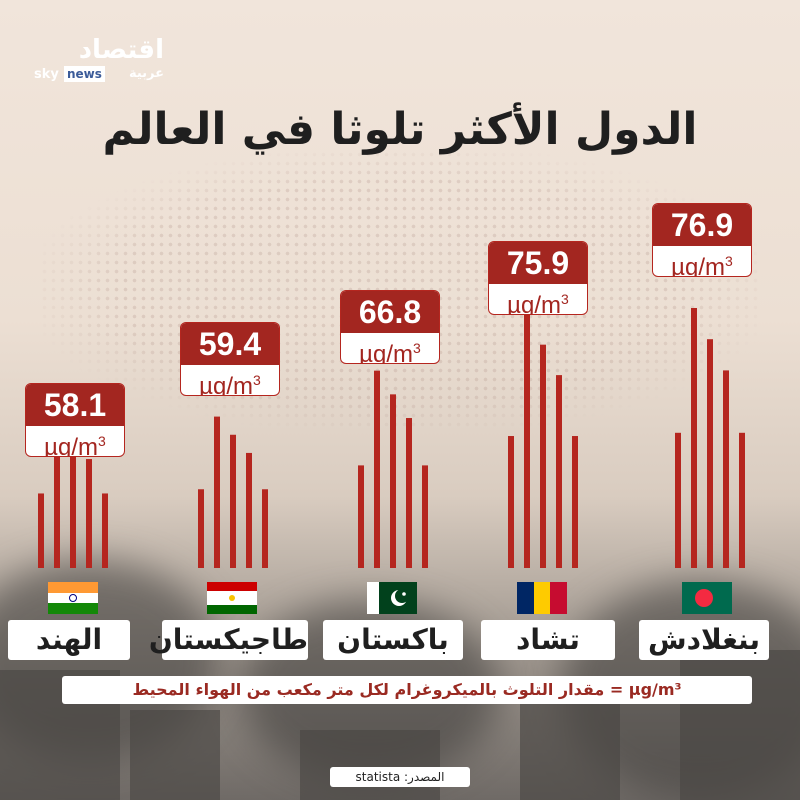 The width and height of the screenshot is (800, 800). Describe the element at coordinates (390, 312) in the screenshot. I see `value-label: 66.8` at that location.